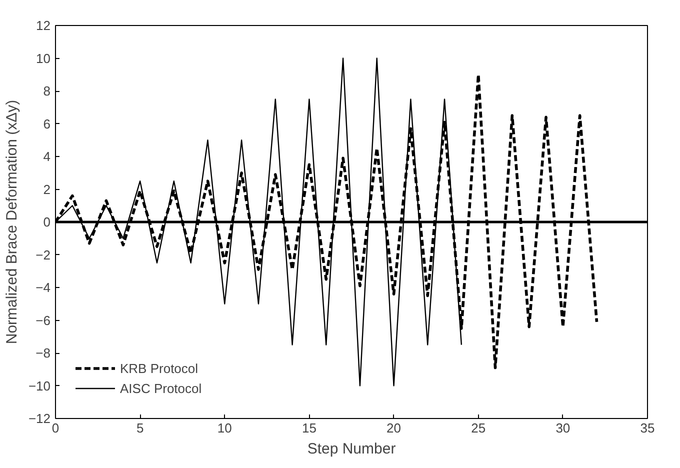 The width and height of the screenshot is (680, 468). I want to click on x-axis-title: Step Number, so click(351, 449).